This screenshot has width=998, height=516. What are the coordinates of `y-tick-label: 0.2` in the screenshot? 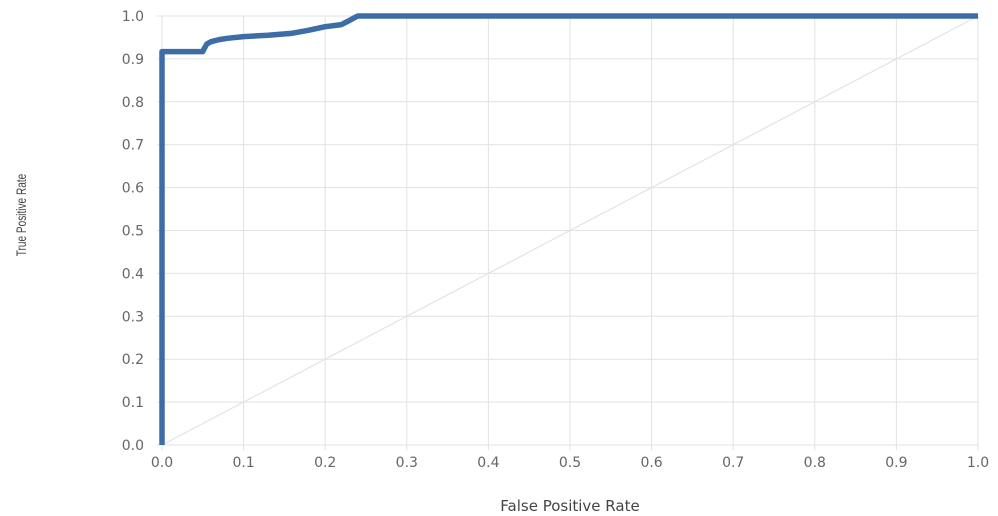 It's located at (133, 360).